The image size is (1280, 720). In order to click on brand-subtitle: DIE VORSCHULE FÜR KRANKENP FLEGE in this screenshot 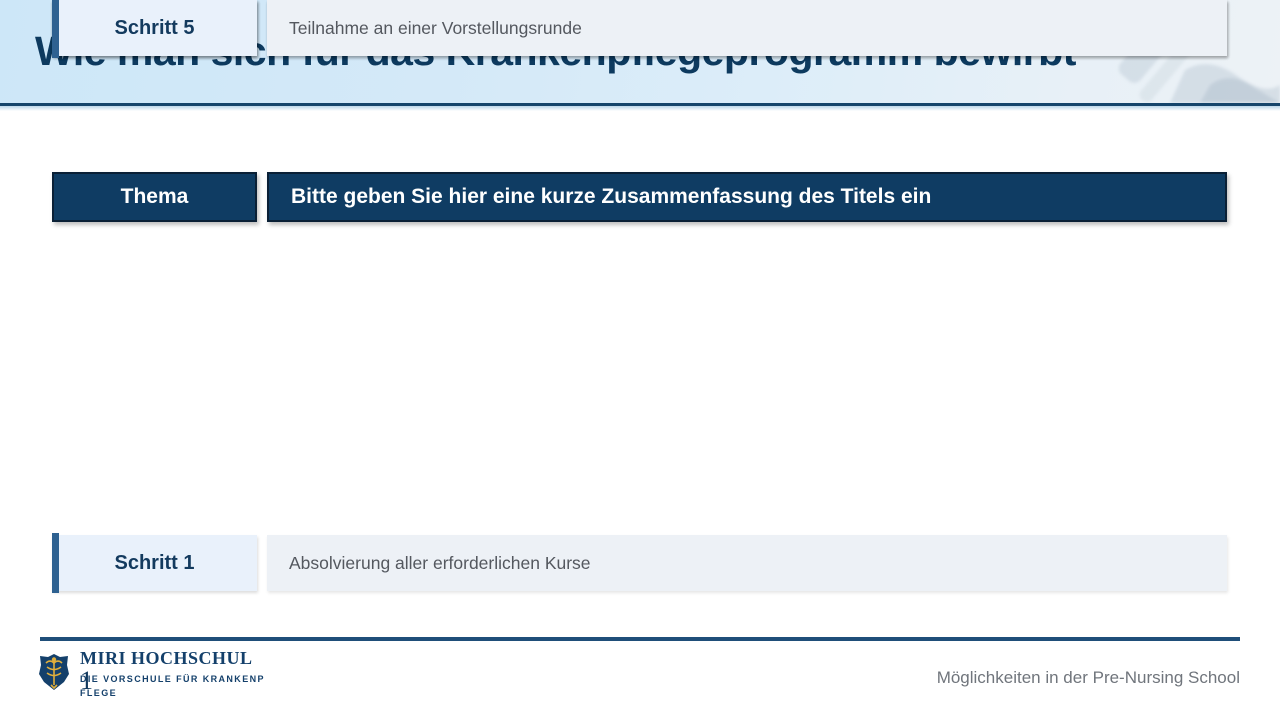, I will do `click(190, 686)`.